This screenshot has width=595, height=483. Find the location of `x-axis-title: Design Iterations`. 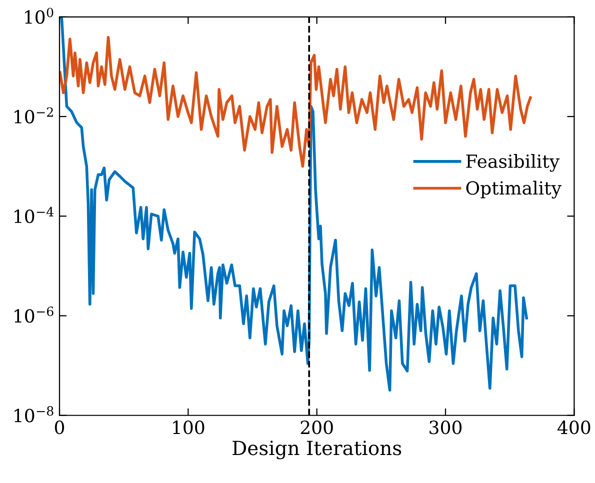

x-axis-title: Design Iterations is located at coordinates (317, 450).